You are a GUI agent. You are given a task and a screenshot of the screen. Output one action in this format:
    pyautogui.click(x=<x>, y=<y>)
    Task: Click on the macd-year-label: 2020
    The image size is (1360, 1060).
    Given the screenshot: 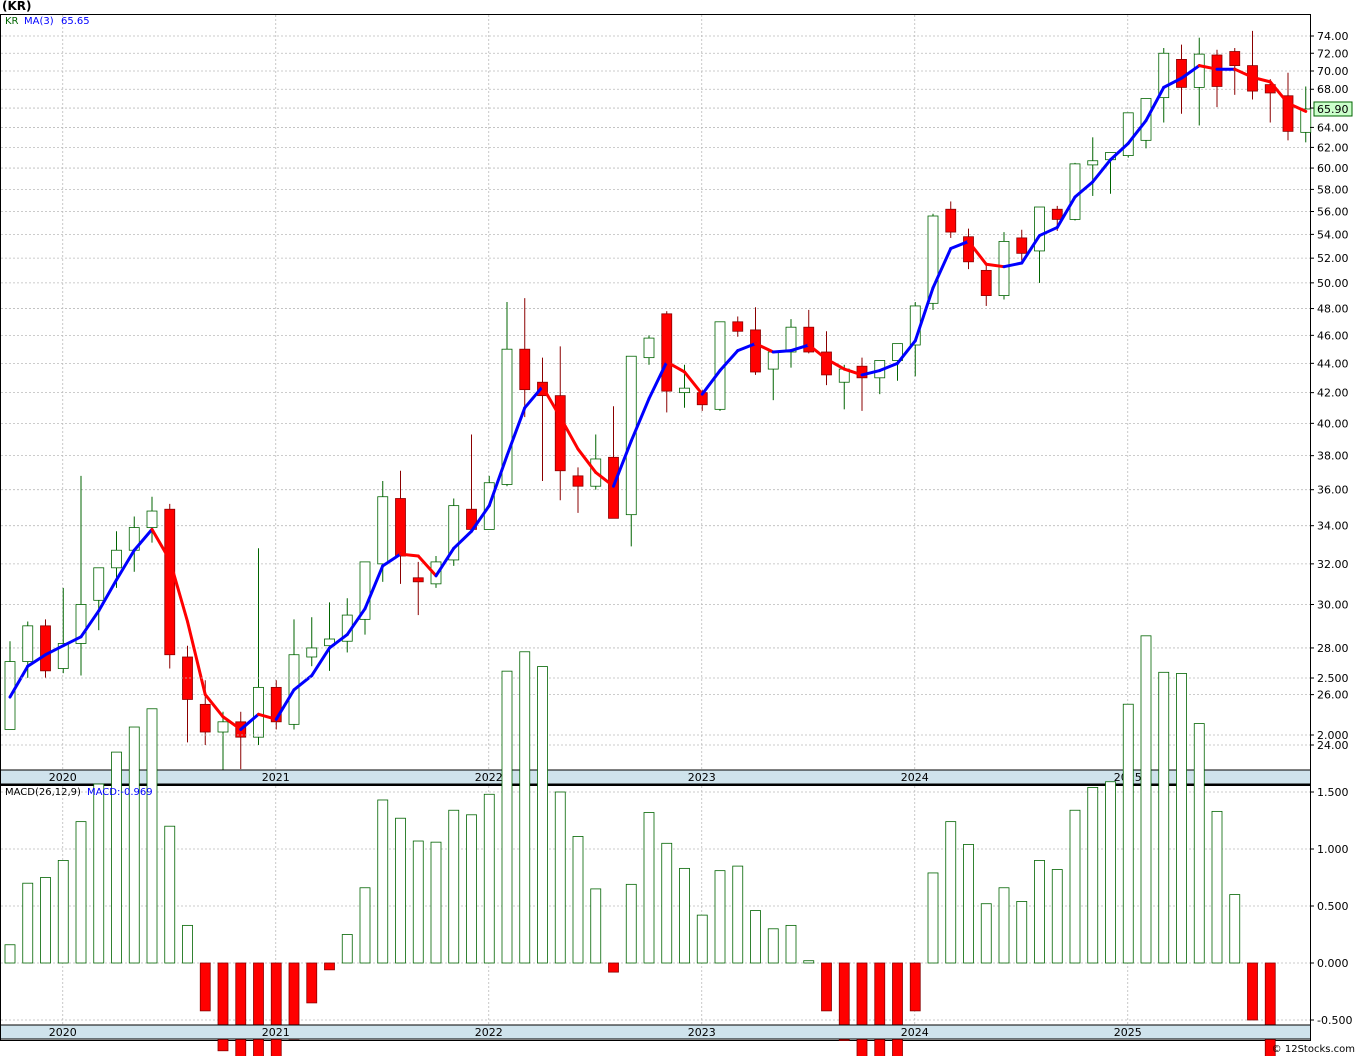 What is the action you would take?
    pyautogui.click(x=63, y=1032)
    